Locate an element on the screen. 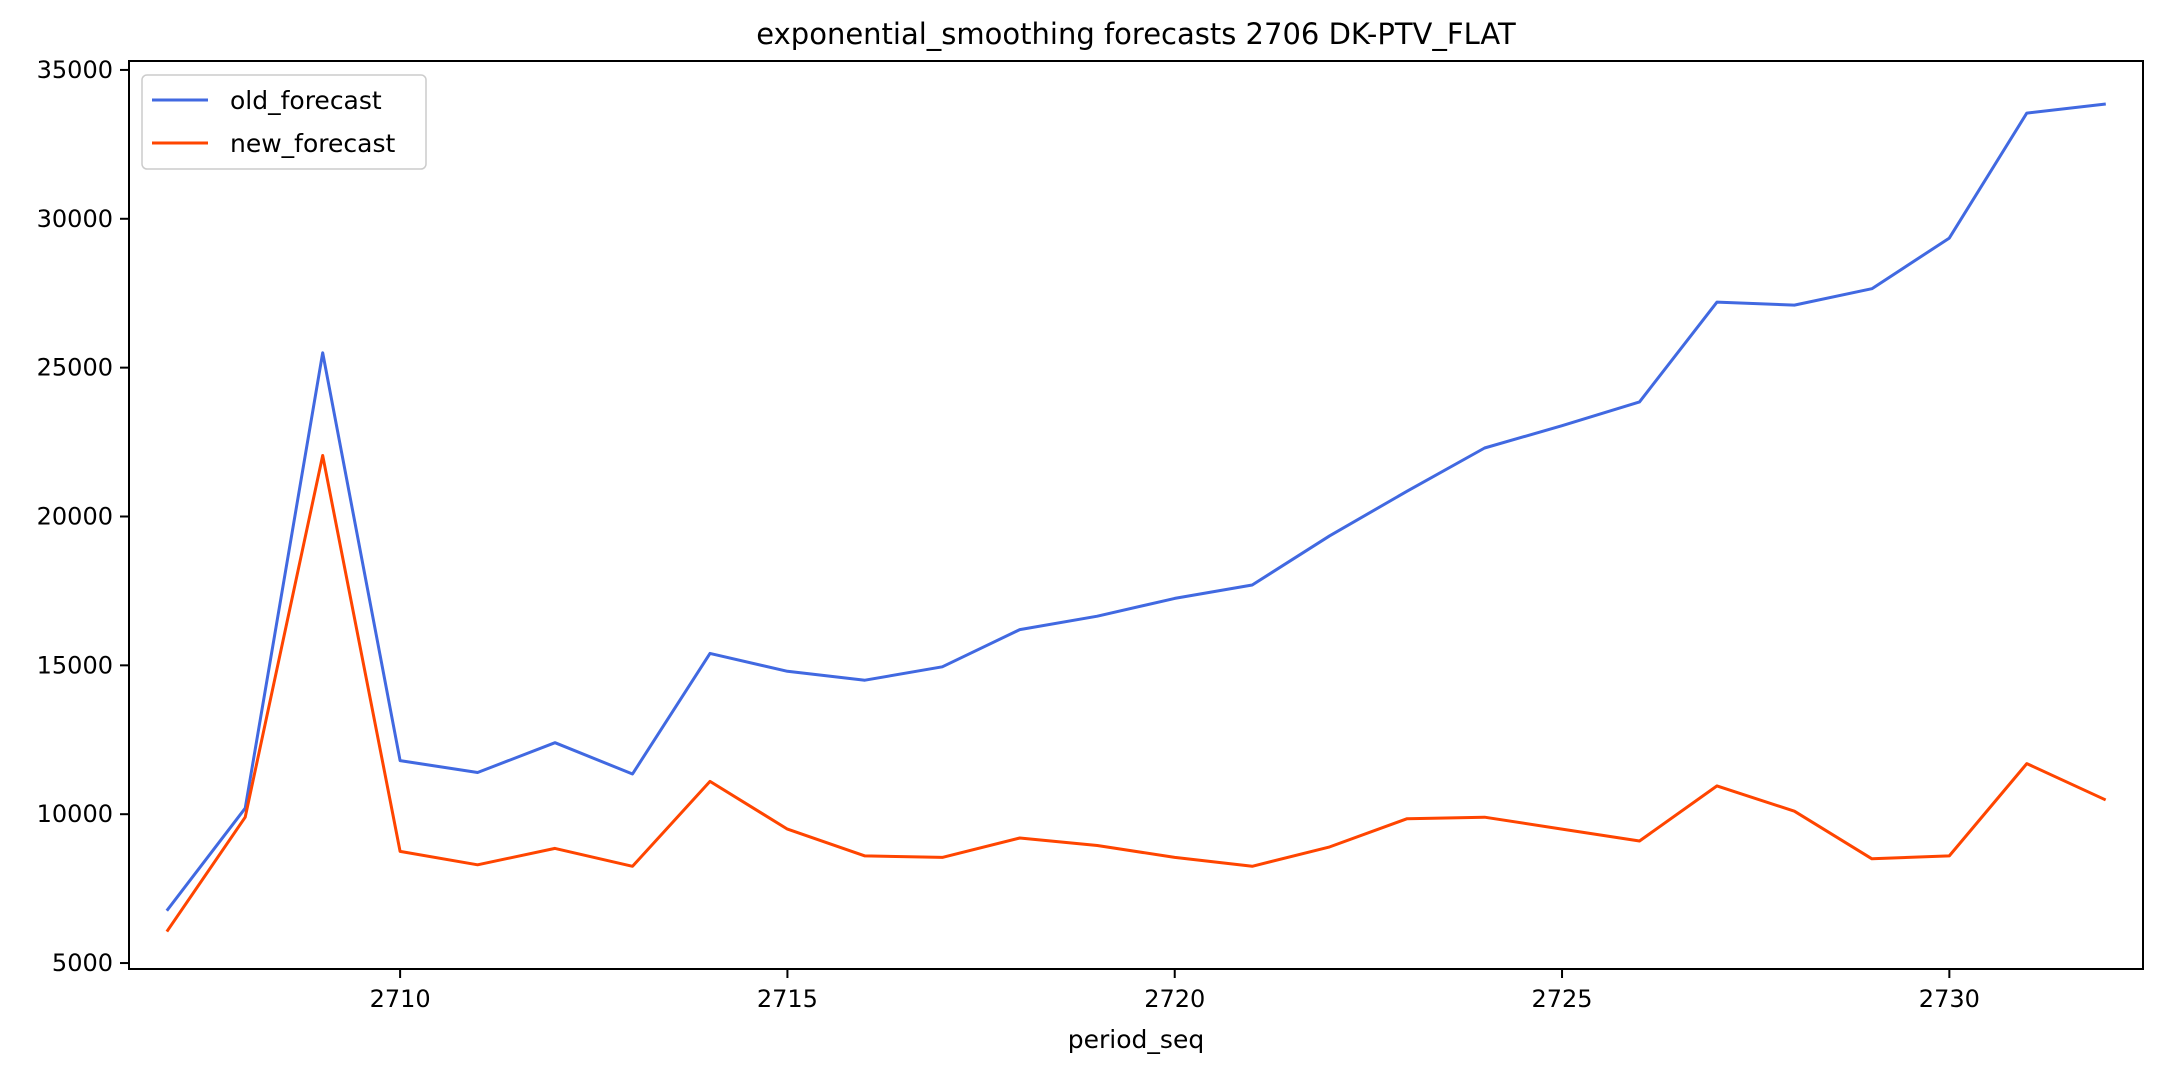  x-tick-label: 2715 is located at coordinates (787, 999).